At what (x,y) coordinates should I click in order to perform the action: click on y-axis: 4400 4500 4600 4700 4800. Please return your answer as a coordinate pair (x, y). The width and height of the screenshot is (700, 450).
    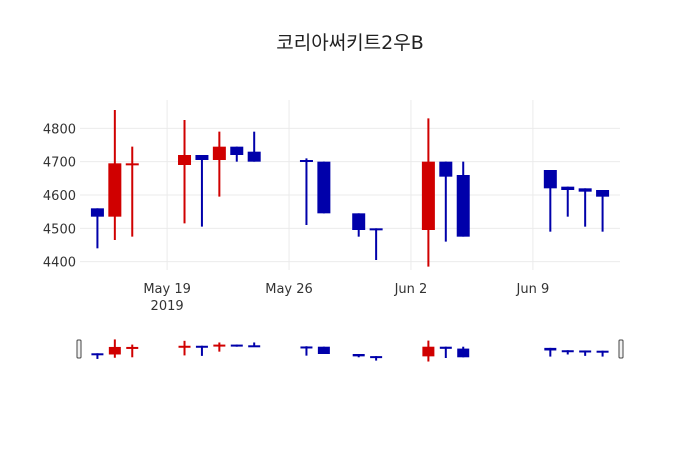
    Looking at the image, I should click on (59, 196).